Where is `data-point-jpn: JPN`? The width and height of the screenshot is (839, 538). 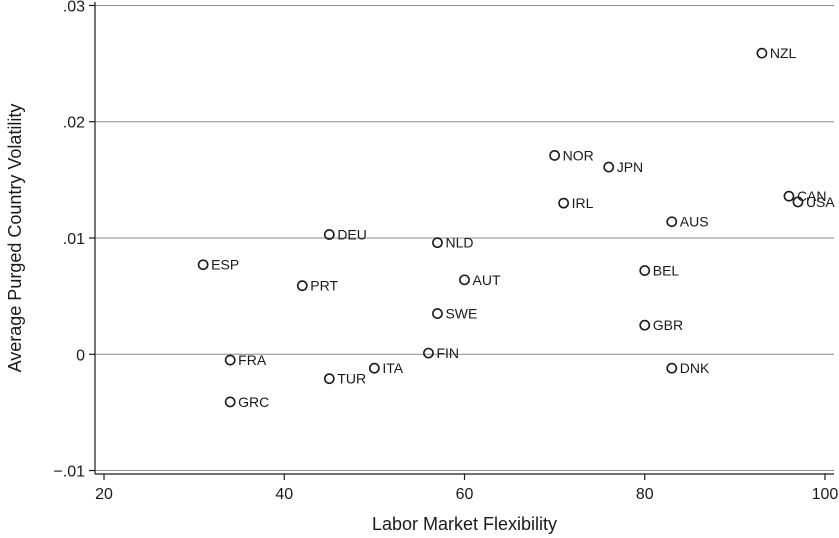
data-point-jpn: JPN is located at coordinates (623, 167).